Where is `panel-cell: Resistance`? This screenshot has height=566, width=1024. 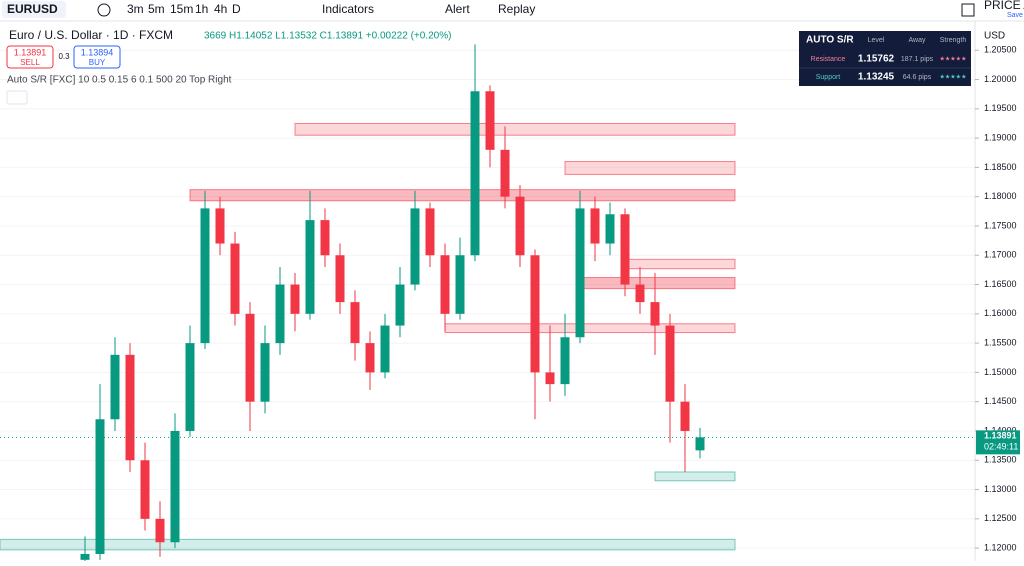 panel-cell: Resistance is located at coordinates (828, 59).